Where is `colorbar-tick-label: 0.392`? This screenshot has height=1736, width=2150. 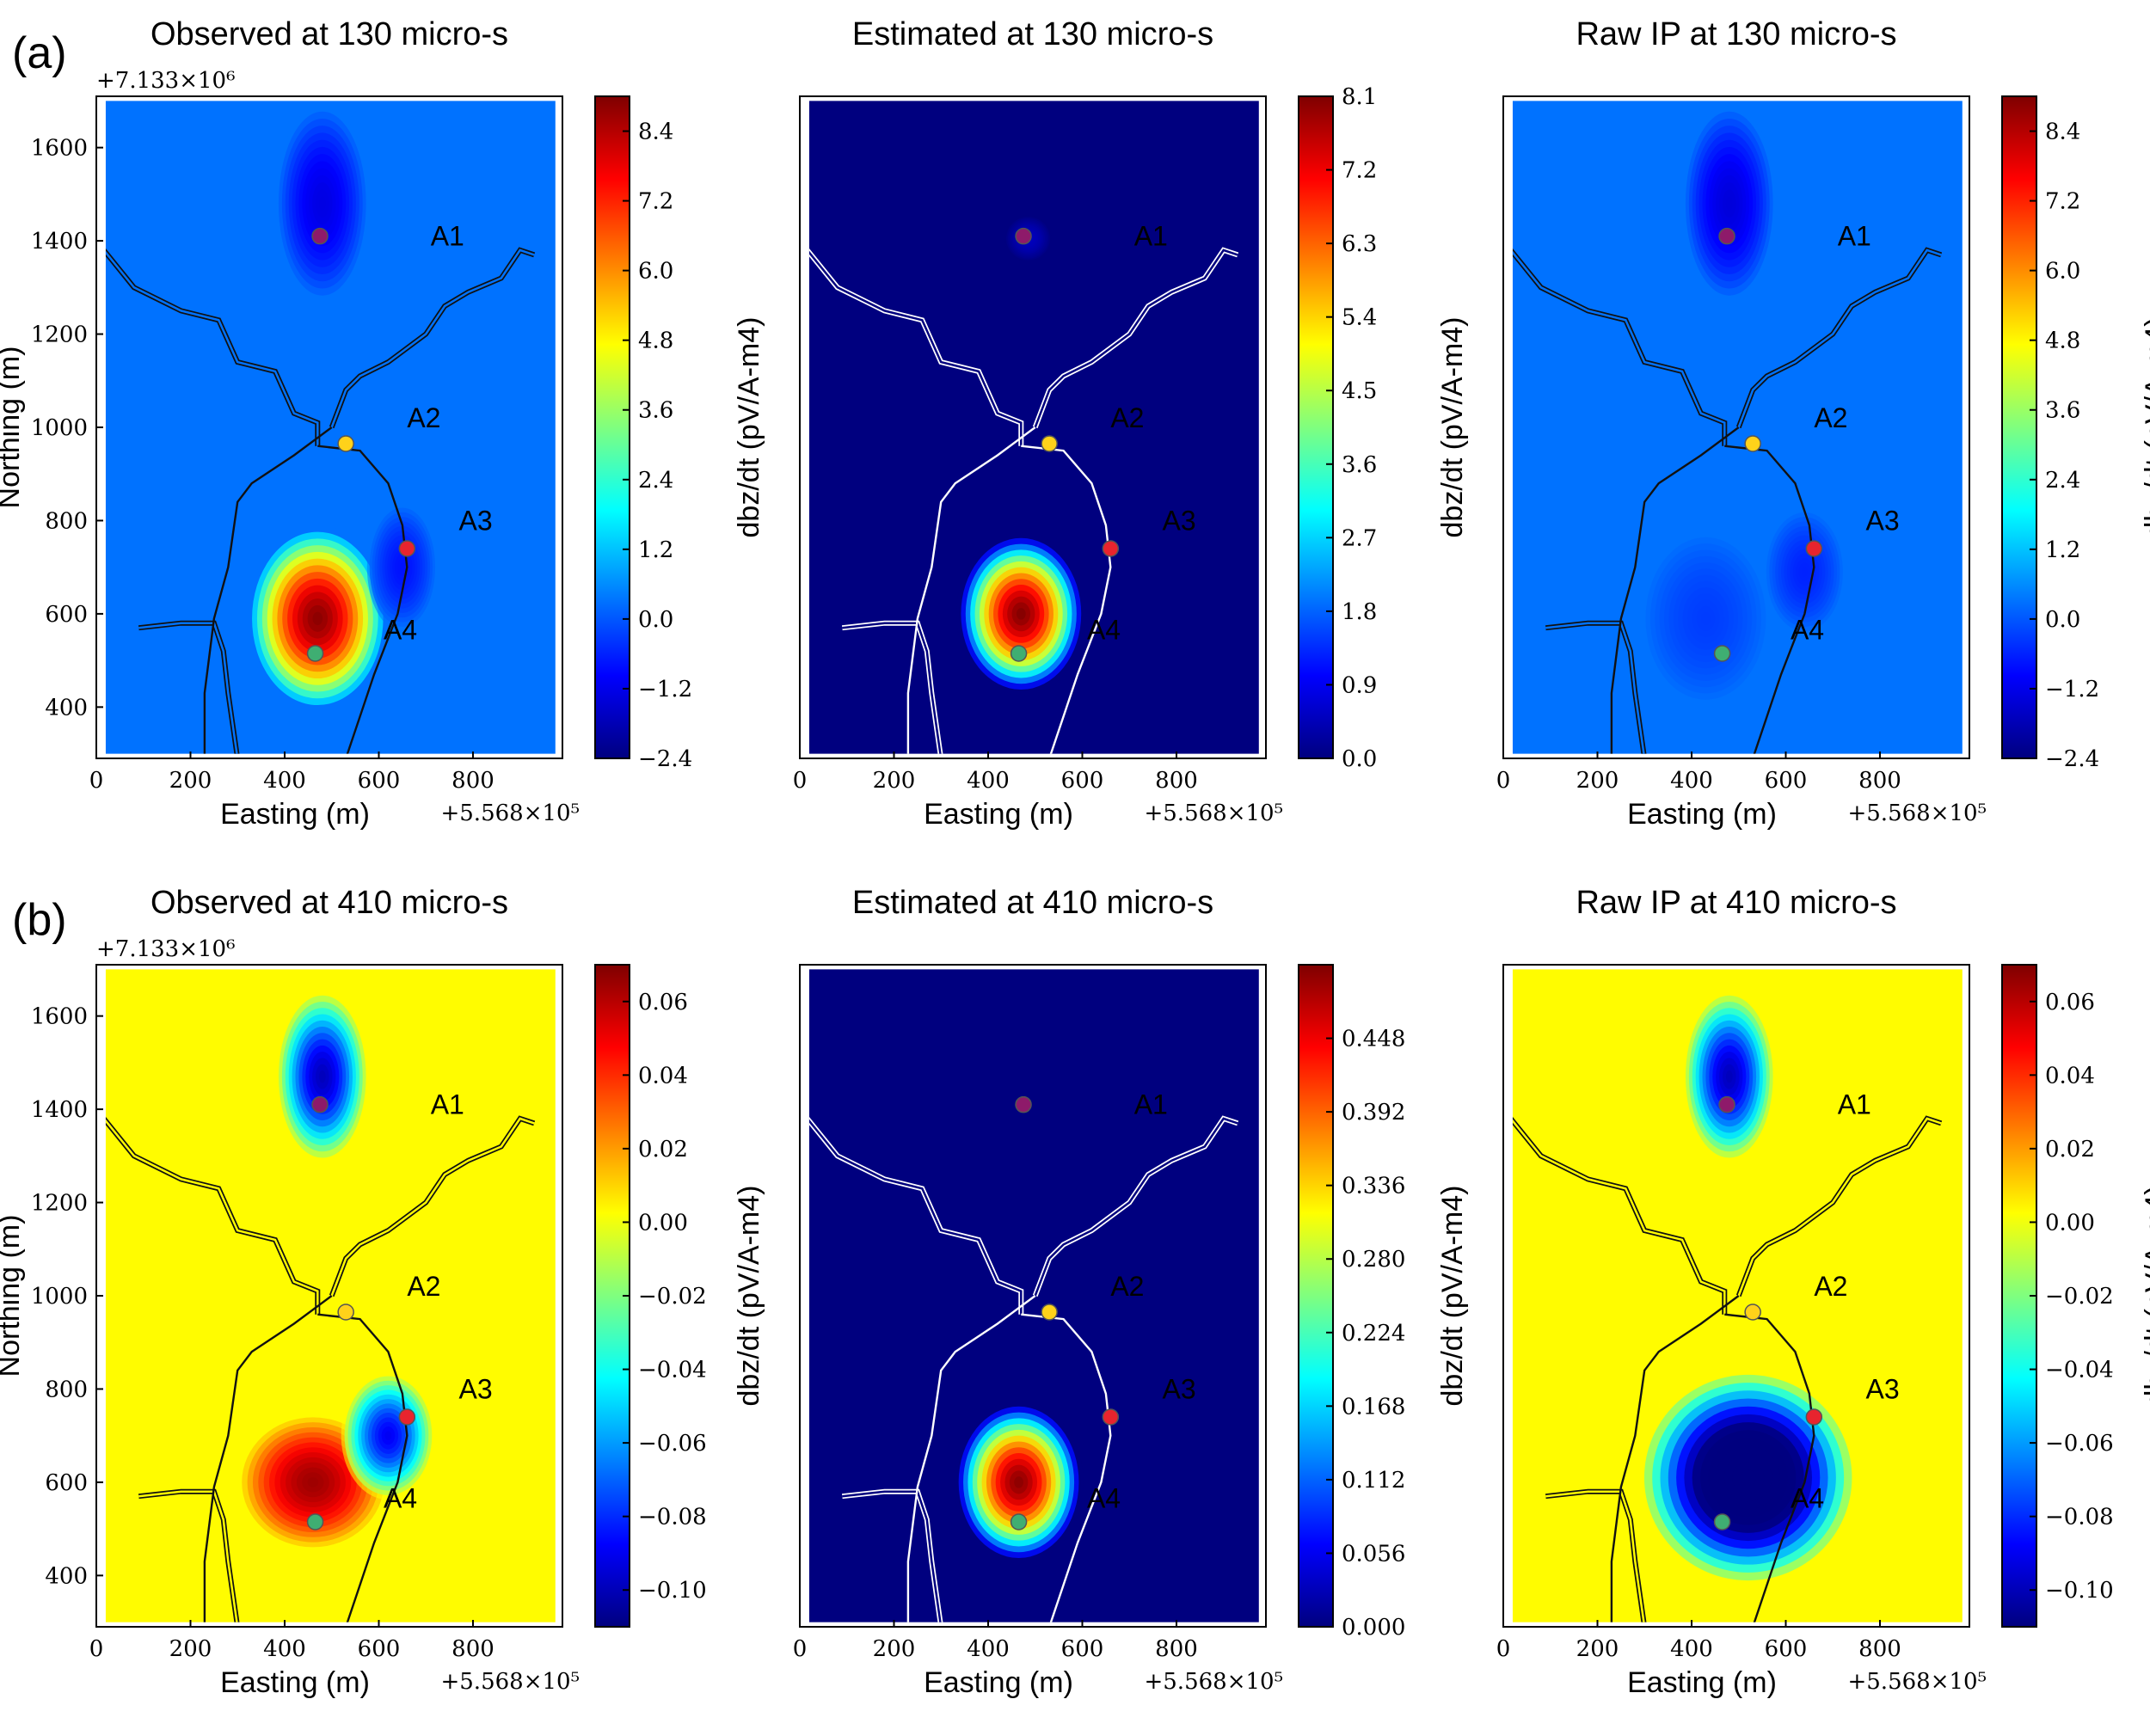
colorbar-tick-label: 0.392 is located at coordinates (1373, 1113).